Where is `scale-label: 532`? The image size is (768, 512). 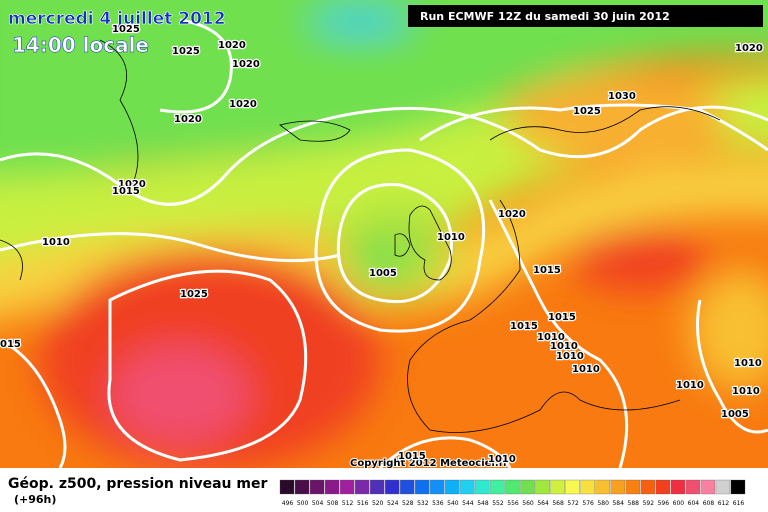
scale-label: 532 is located at coordinates (423, 503).